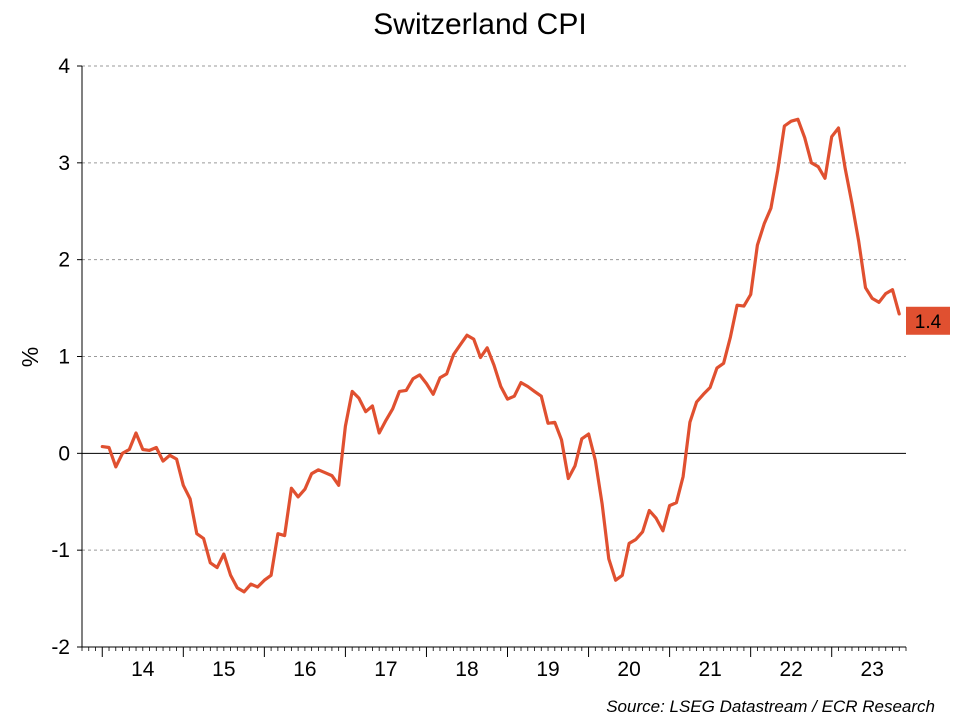  Describe the element at coordinates (872, 669) in the screenshot. I see `x-tick-label: 23` at that location.